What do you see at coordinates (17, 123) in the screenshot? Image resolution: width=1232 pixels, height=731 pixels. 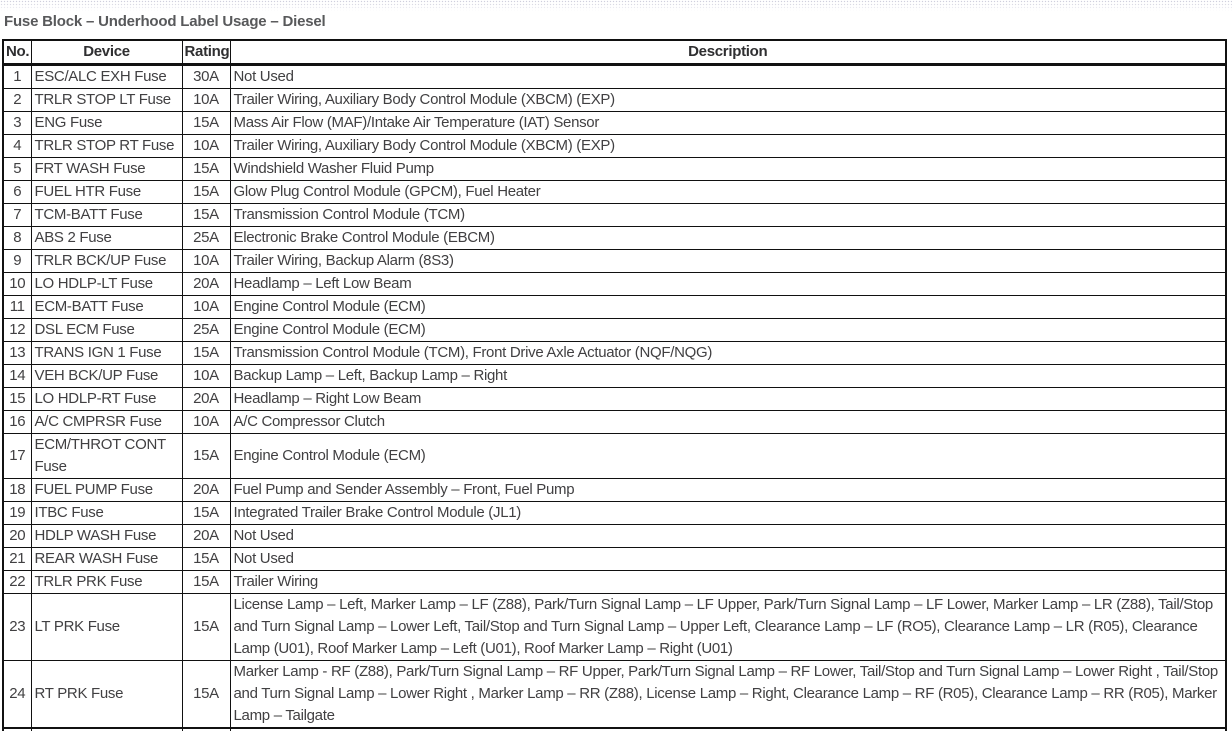 I see `fuse-no-cell: 3` at bounding box center [17, 123].